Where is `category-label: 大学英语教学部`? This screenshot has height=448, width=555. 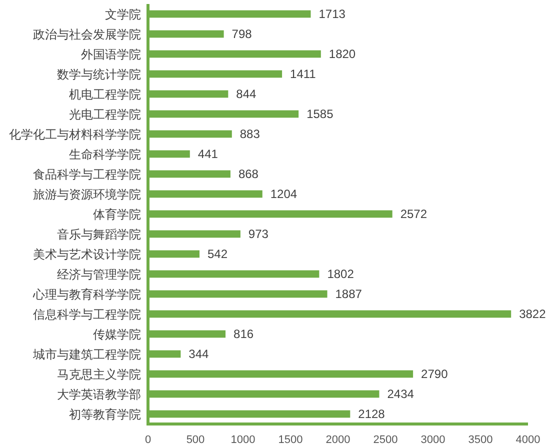
category-label: 大学英语教学部 is located at coordinates (99, 395).